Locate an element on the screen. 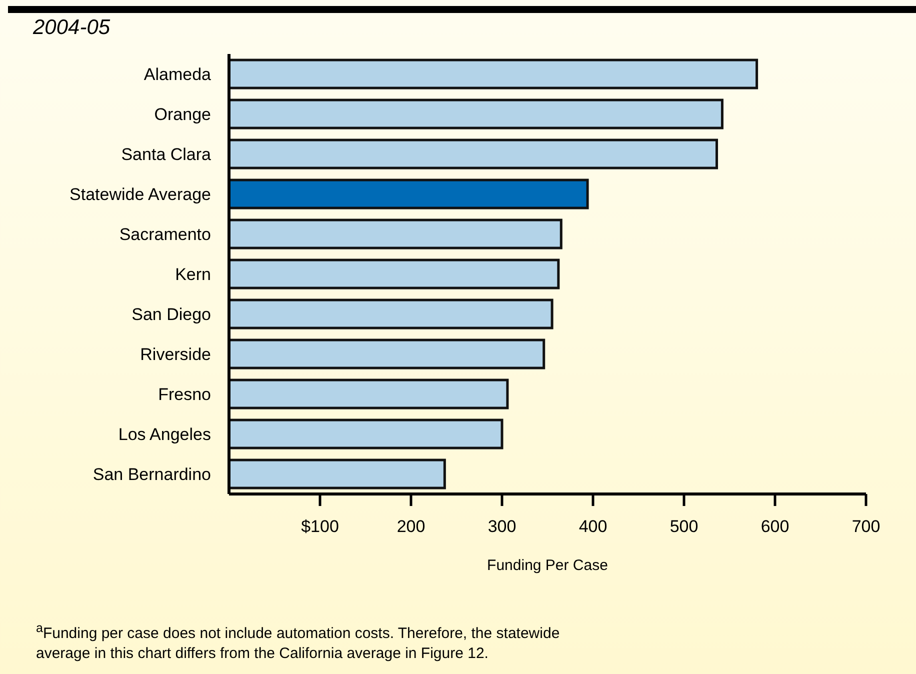 This screenshot has width=916, height=674. y-tick-label: Los Angeles is located at coordinates (164, 434).